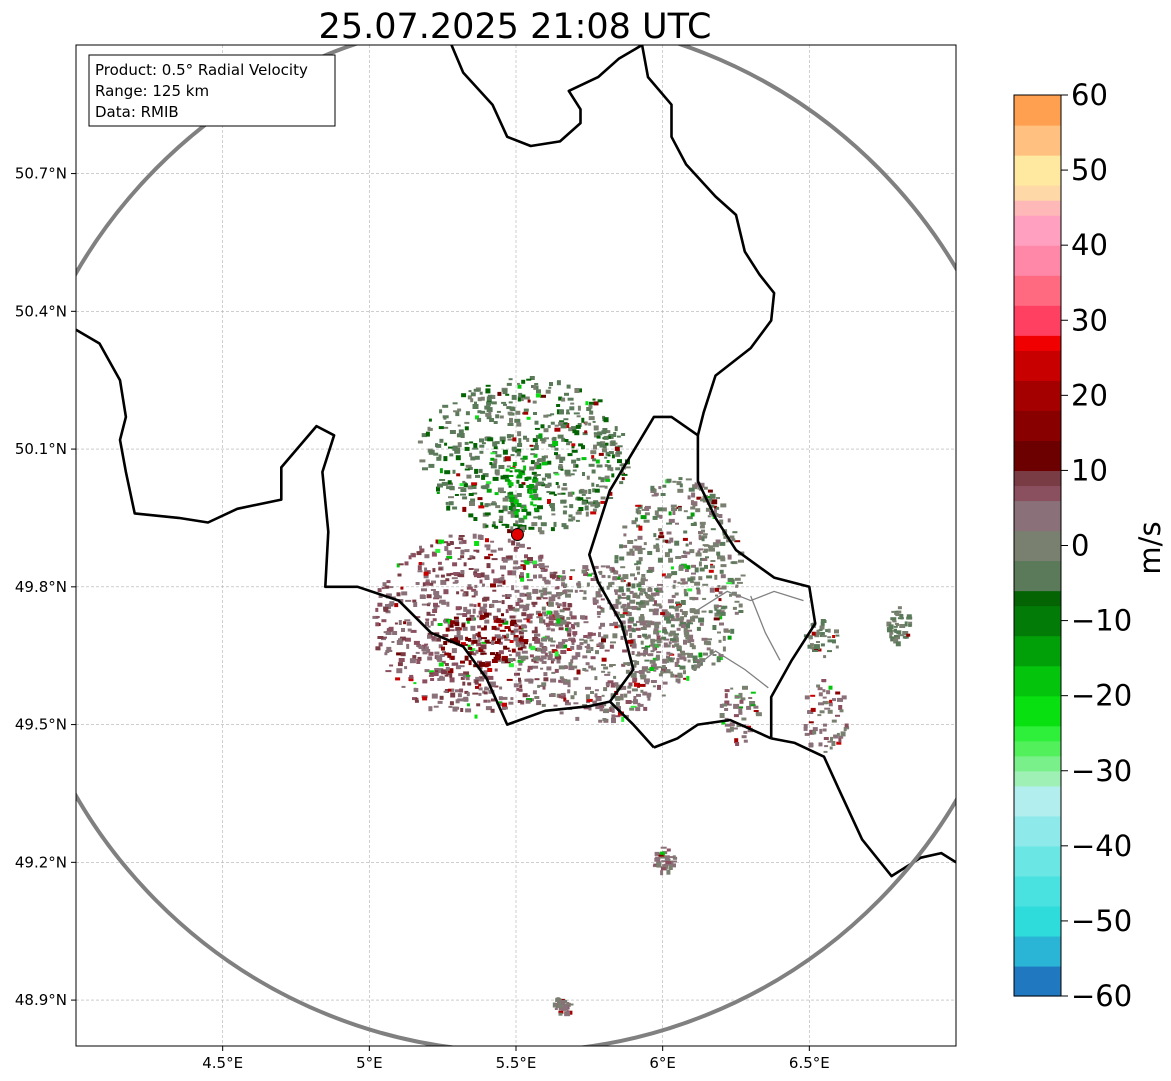 This screenshot has height=1081, width=1171. Describe the element at coordinates (1037, 230) in the screenshot. I see `colorbar-band` at that location.